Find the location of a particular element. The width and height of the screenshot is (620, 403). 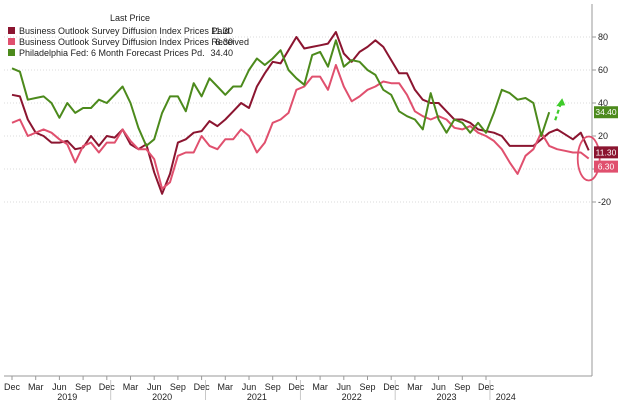

last-value-label: 34.40 is located at coordinates (606, 112).